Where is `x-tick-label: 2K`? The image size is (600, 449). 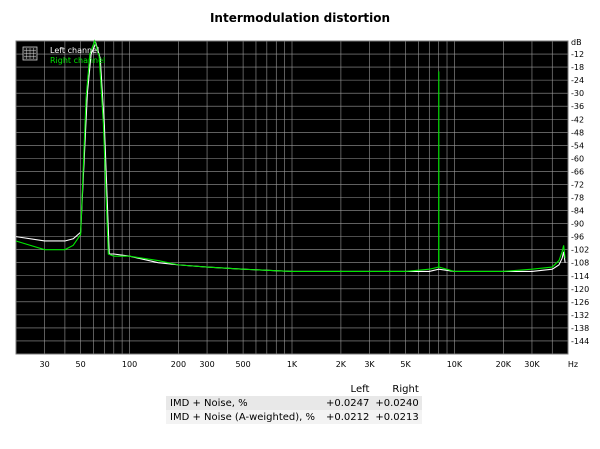
x-tick-label: 2K is located at coordinates (341, 364).